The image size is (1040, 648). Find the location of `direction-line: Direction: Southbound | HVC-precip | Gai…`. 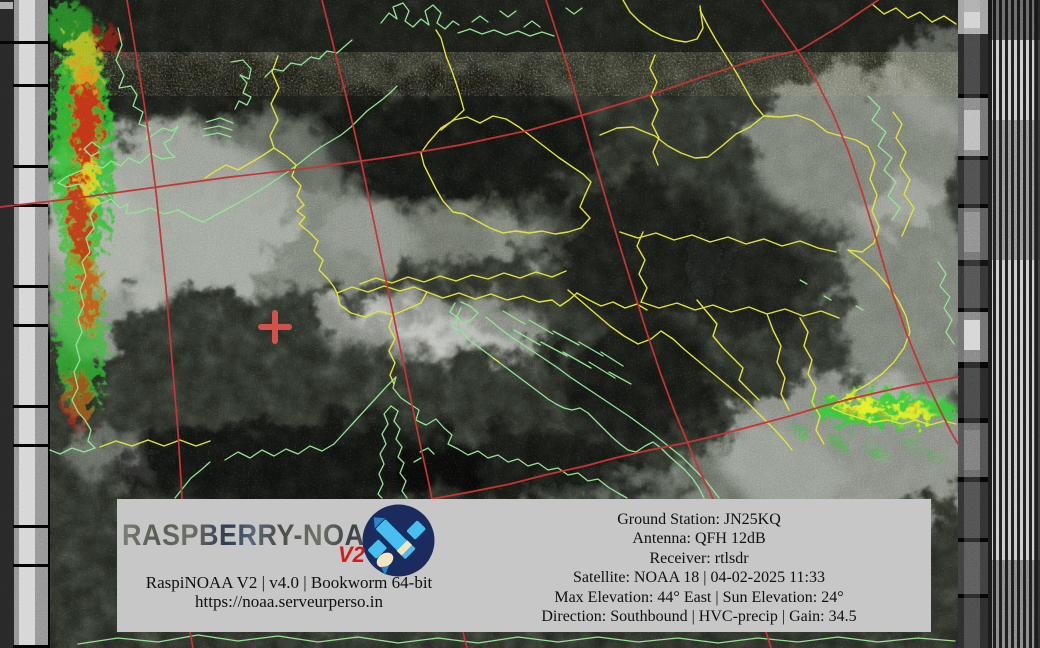

direction-line: Direction: Southbound | HVC-precip | Gai… is located at coordinates (699, 617).